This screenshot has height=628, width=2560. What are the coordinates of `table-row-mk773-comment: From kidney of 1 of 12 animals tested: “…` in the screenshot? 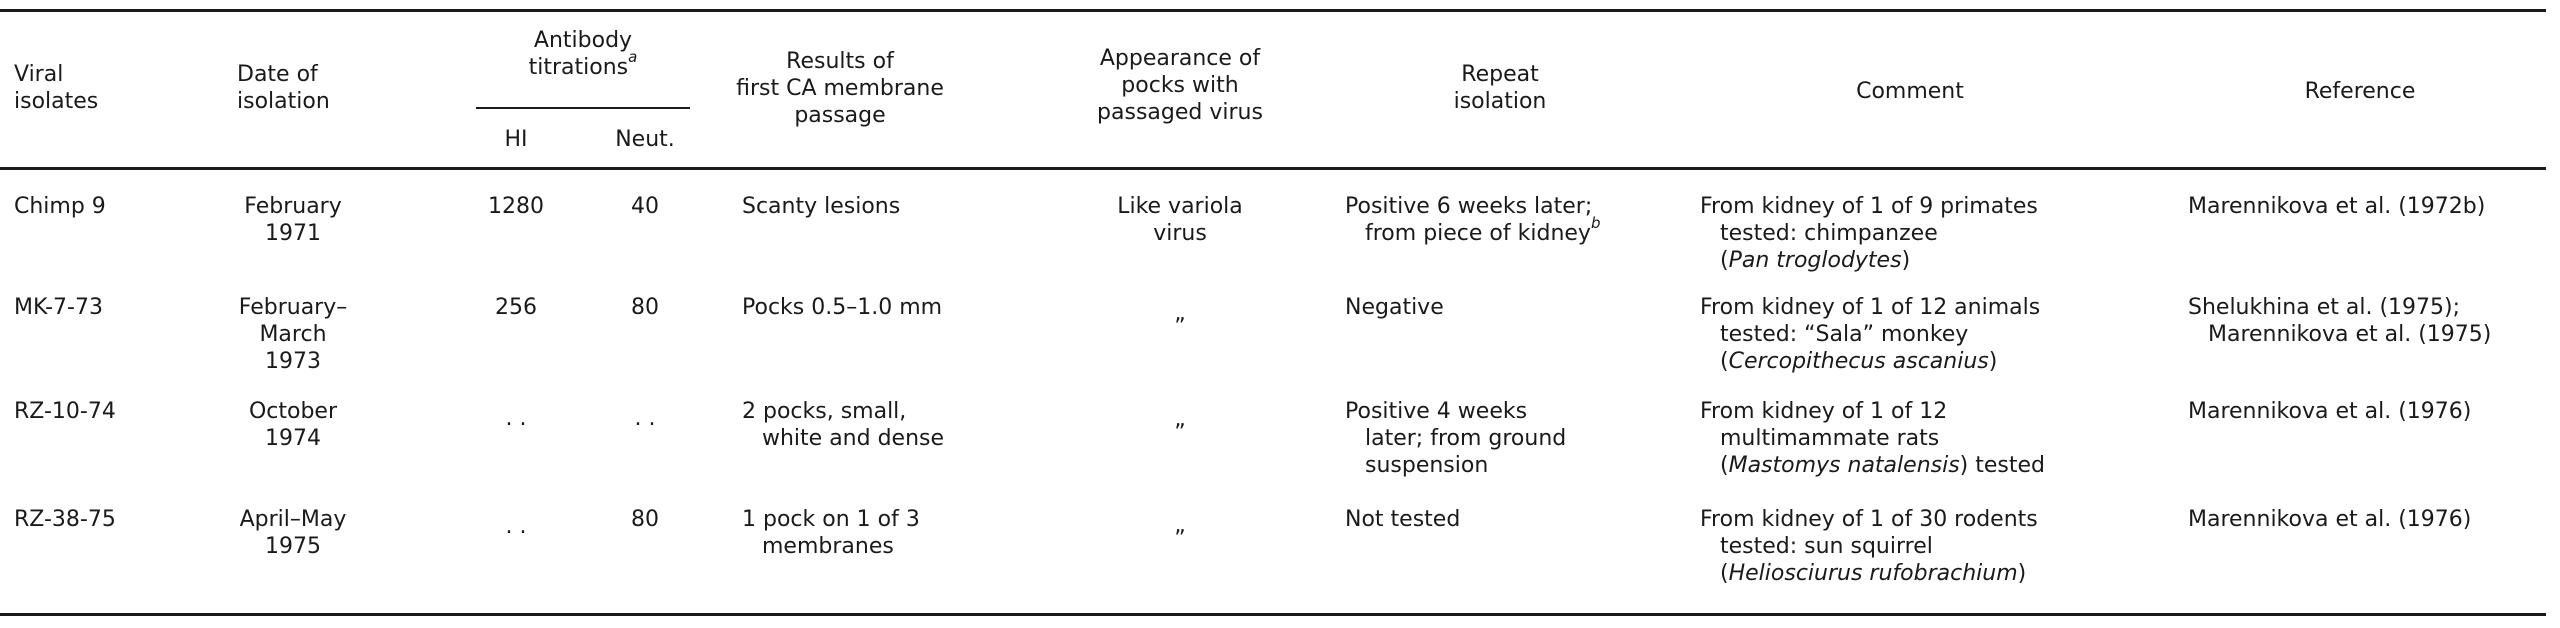 It's located at (1870, 334).